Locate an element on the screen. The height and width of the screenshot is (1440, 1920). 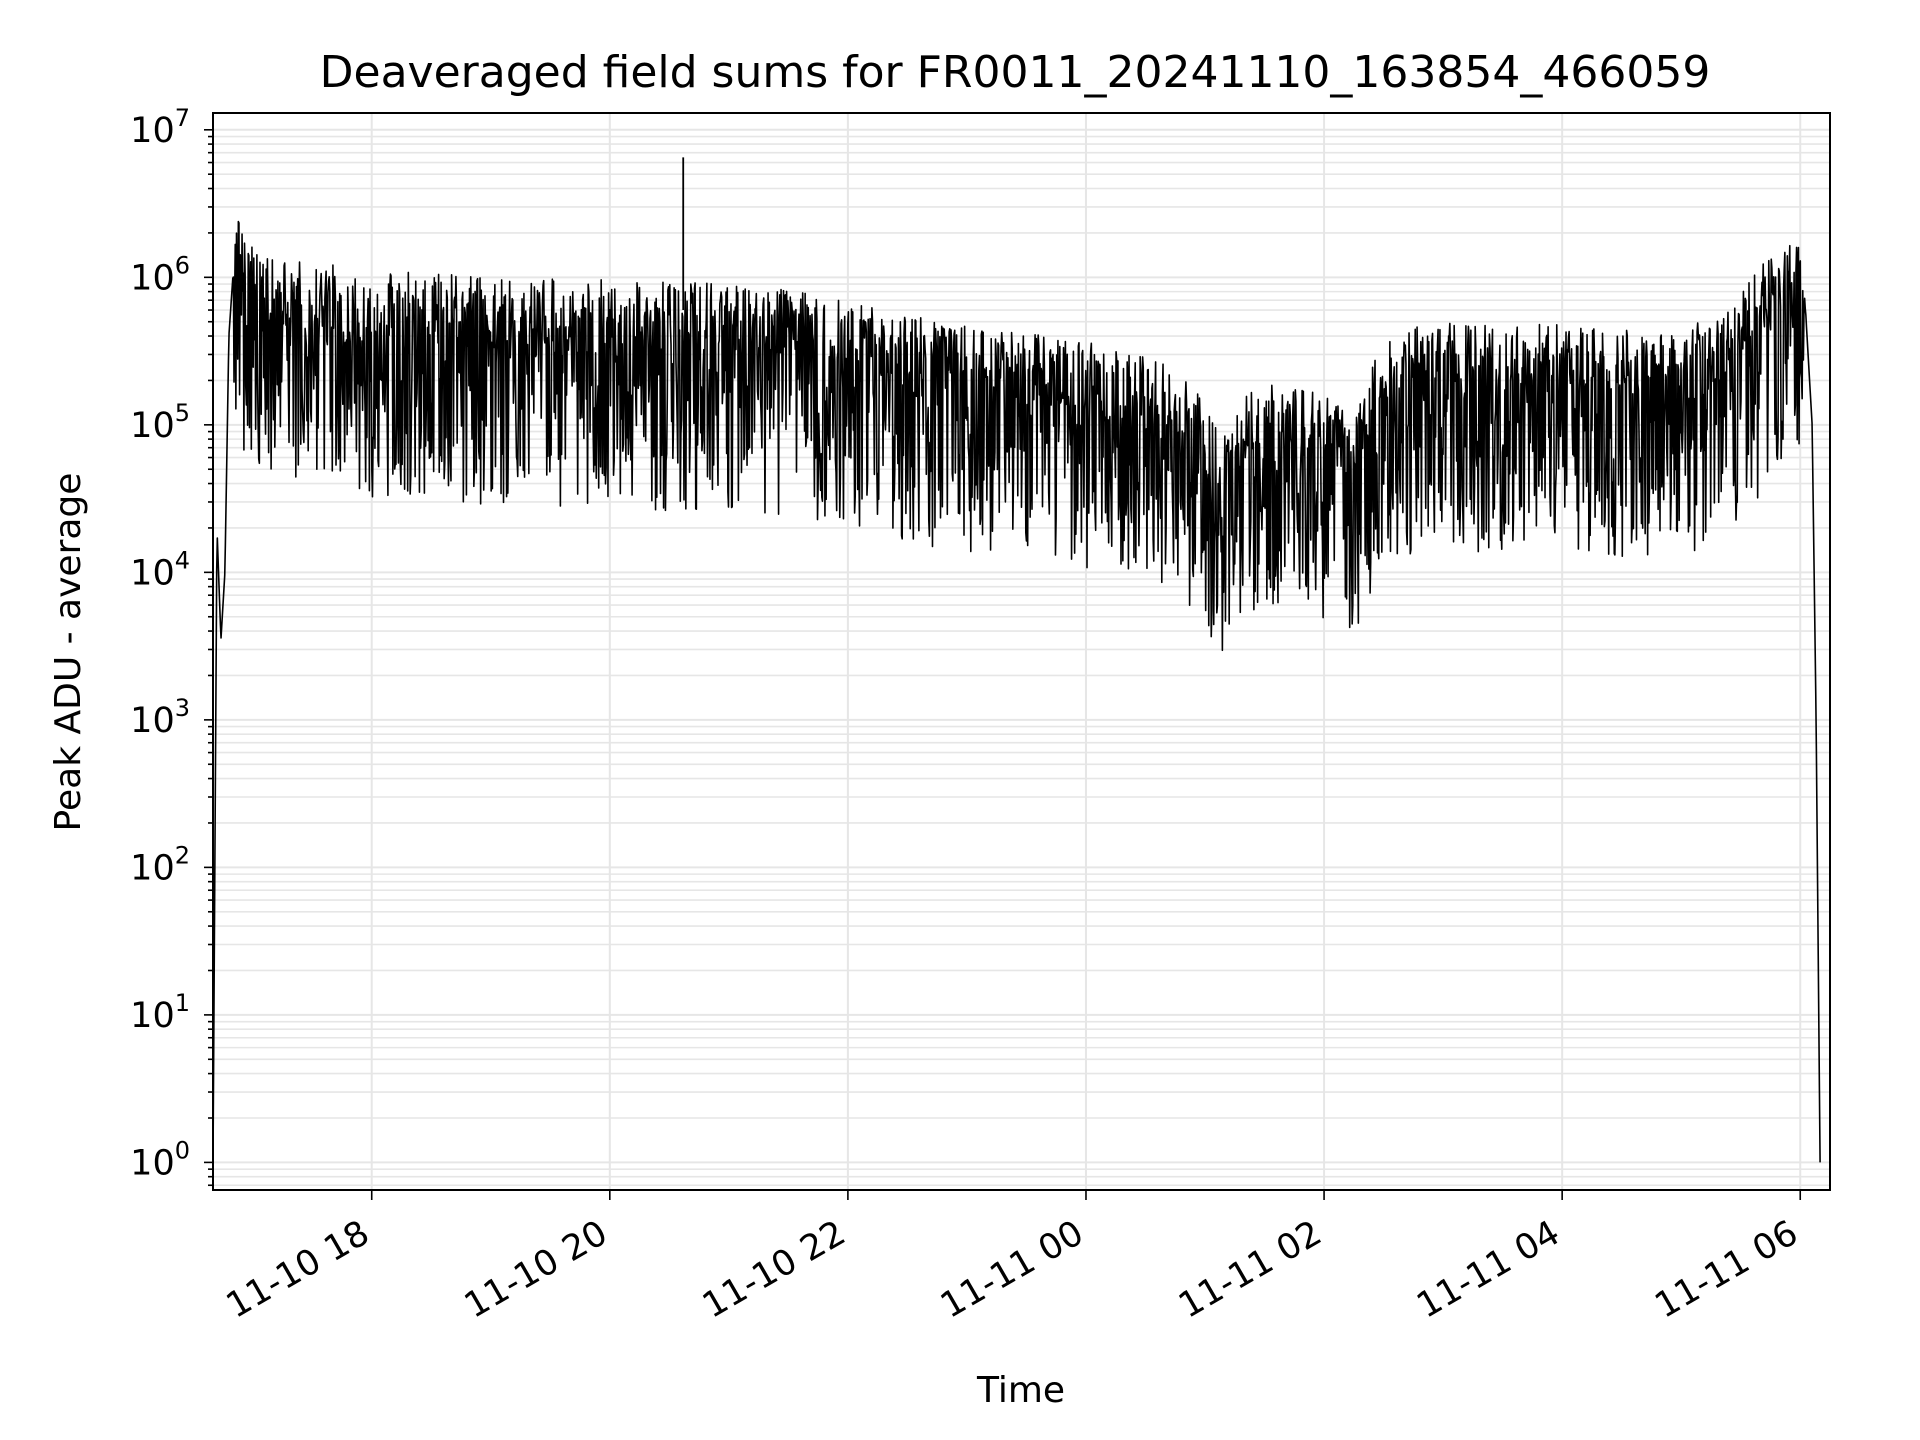
y-tick-label: 10⁵ is located at coordinates (160, 422).